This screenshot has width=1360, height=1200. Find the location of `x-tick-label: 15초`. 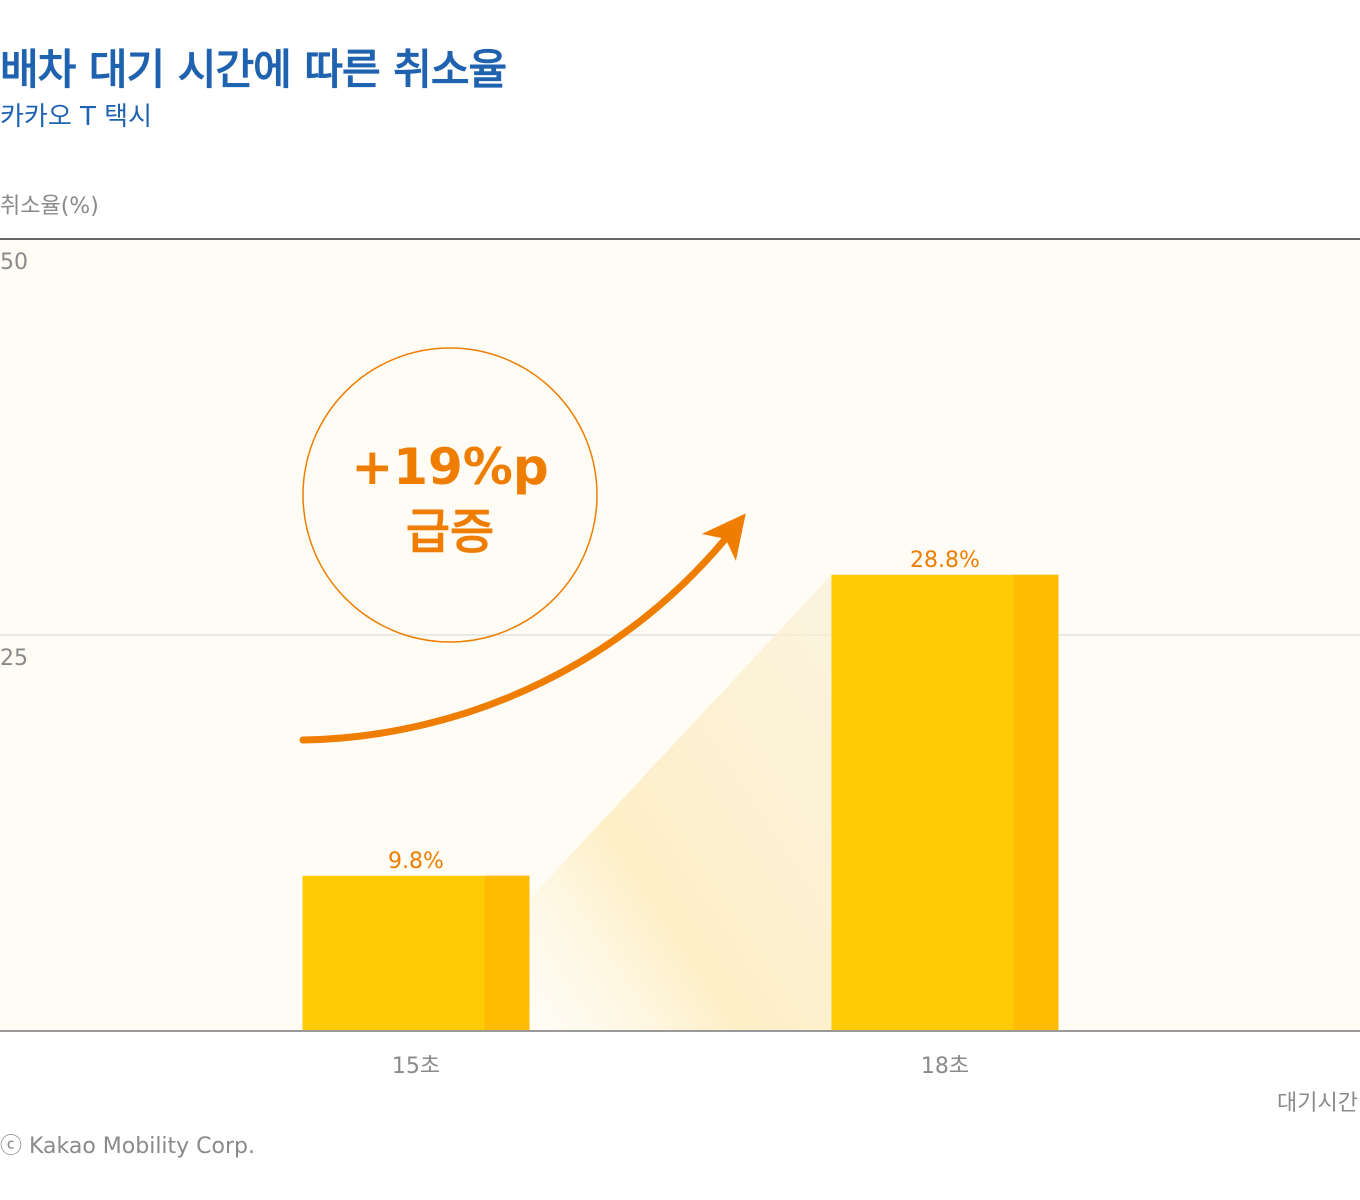

x-tick-label: 15초 is located at coordinates (416, 1066).